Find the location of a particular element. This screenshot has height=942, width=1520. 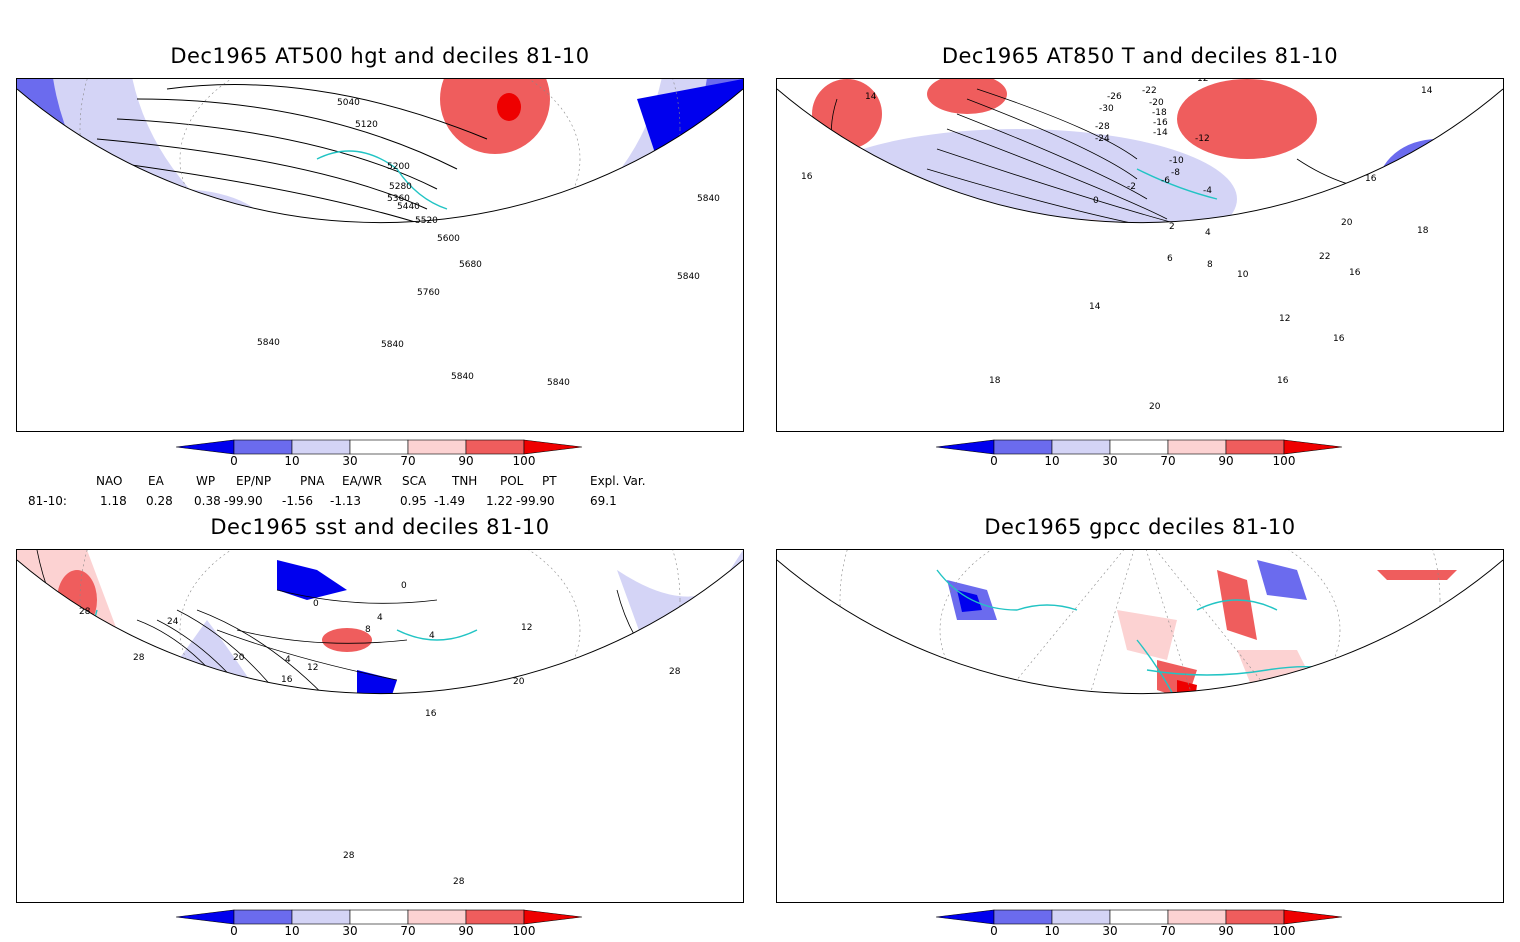

colorbar-top-right: 0 10 30 70 90 100 is located at coordinates (1141, 455).